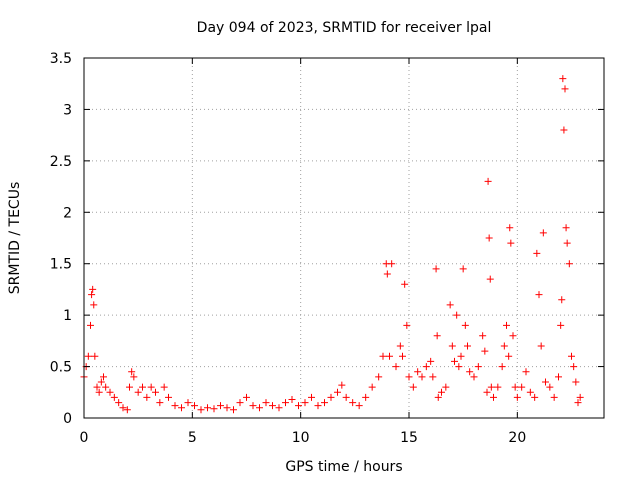 Image resolution: width=640 pixels, height=480 pixels. I want to click on x-tick-label: 10, so click(301, 438).